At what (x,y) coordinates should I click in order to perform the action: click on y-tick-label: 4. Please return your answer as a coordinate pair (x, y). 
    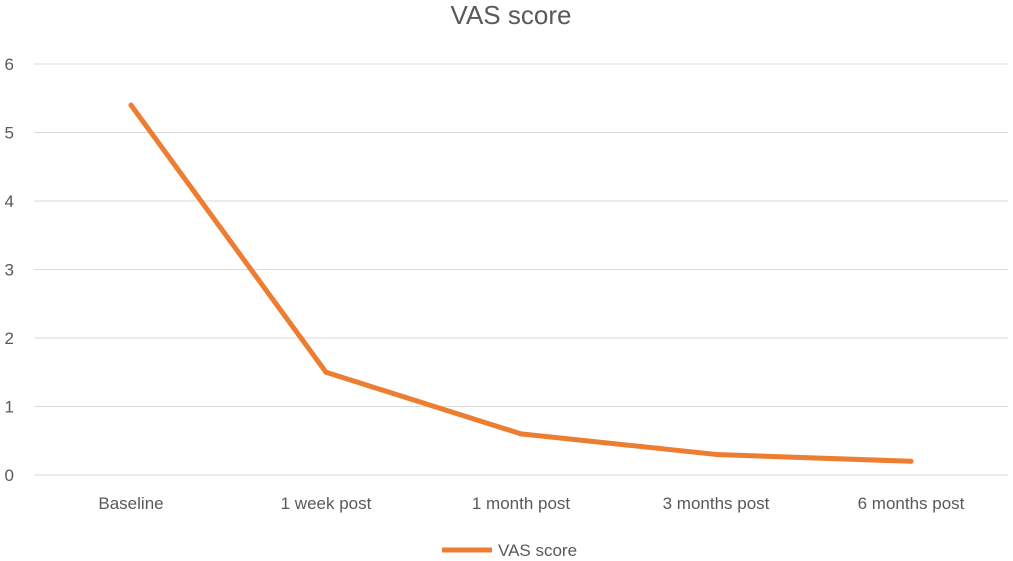
    Looking at the image, I should click on (9, 201).